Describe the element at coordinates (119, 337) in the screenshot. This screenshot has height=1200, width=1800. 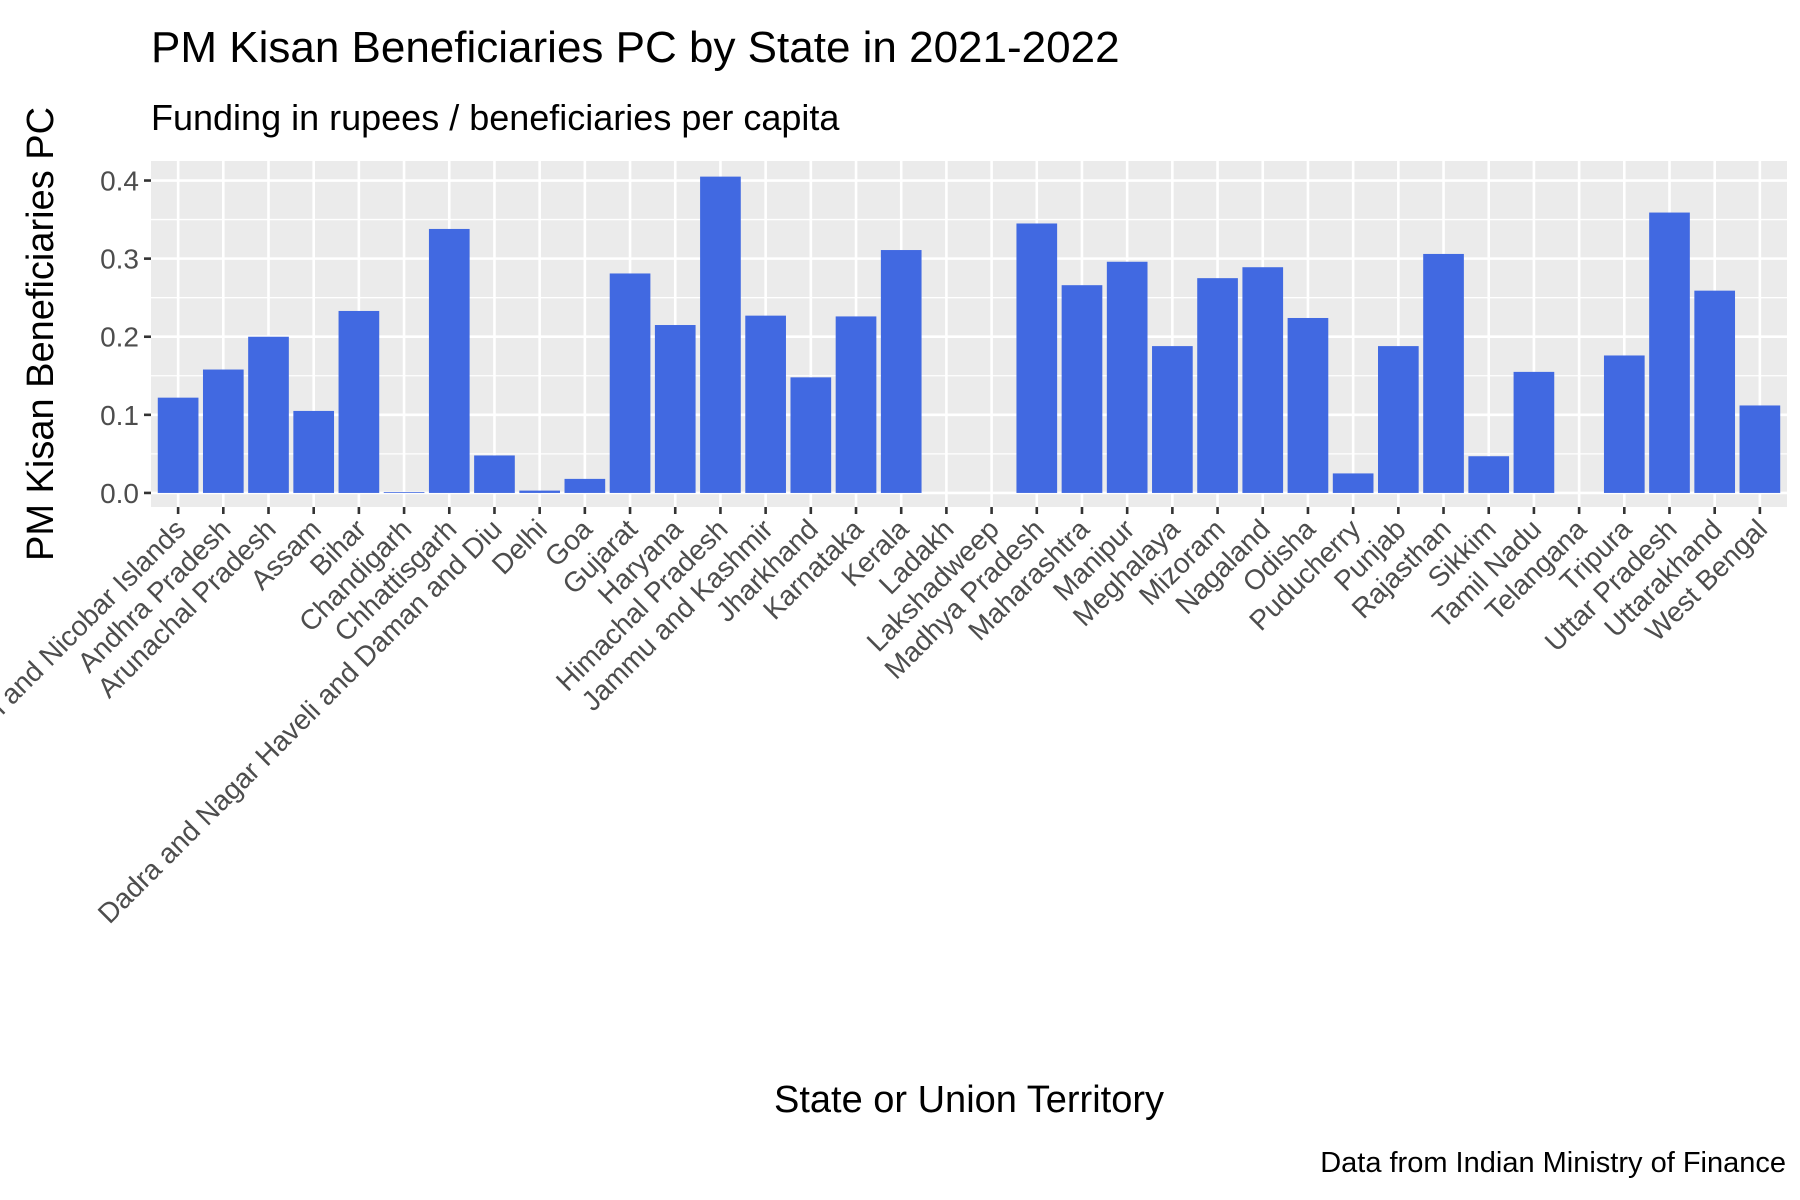
I see `y-tick-label: 0.2` at that location.